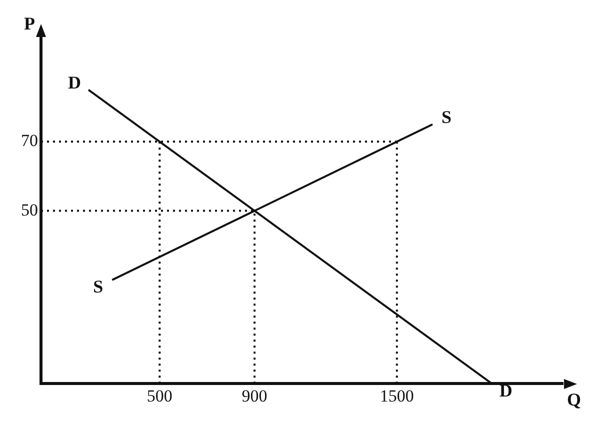 This screenshot has width=601, height=428. Describe the element at coordinates (29, 210) in the screenshot. I see `y-tick-label: 50` at that location.